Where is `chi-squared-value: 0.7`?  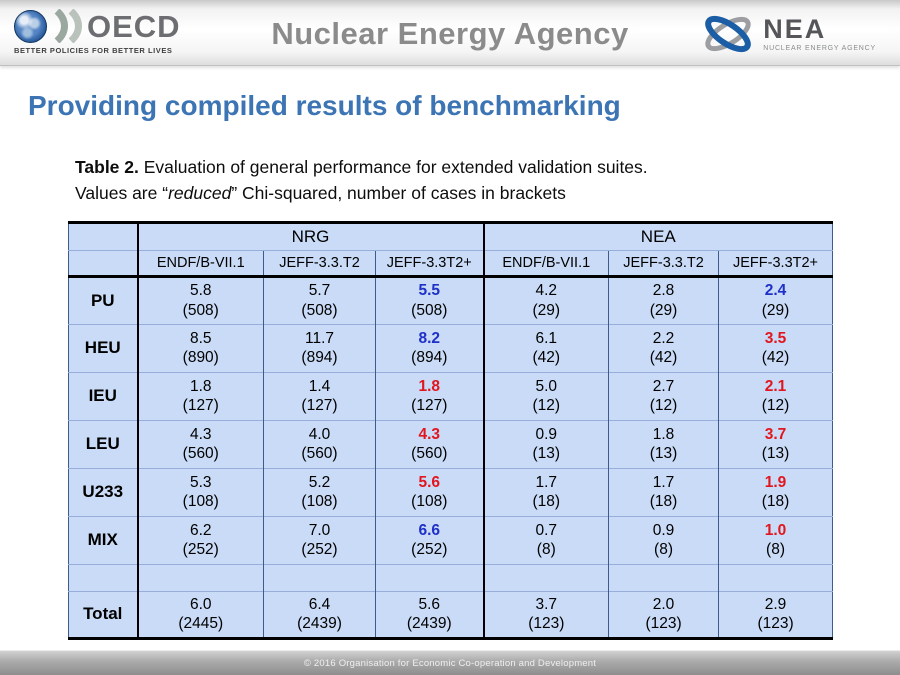
chi-squared-value: 0.7 is located at coordinates (546, 530).